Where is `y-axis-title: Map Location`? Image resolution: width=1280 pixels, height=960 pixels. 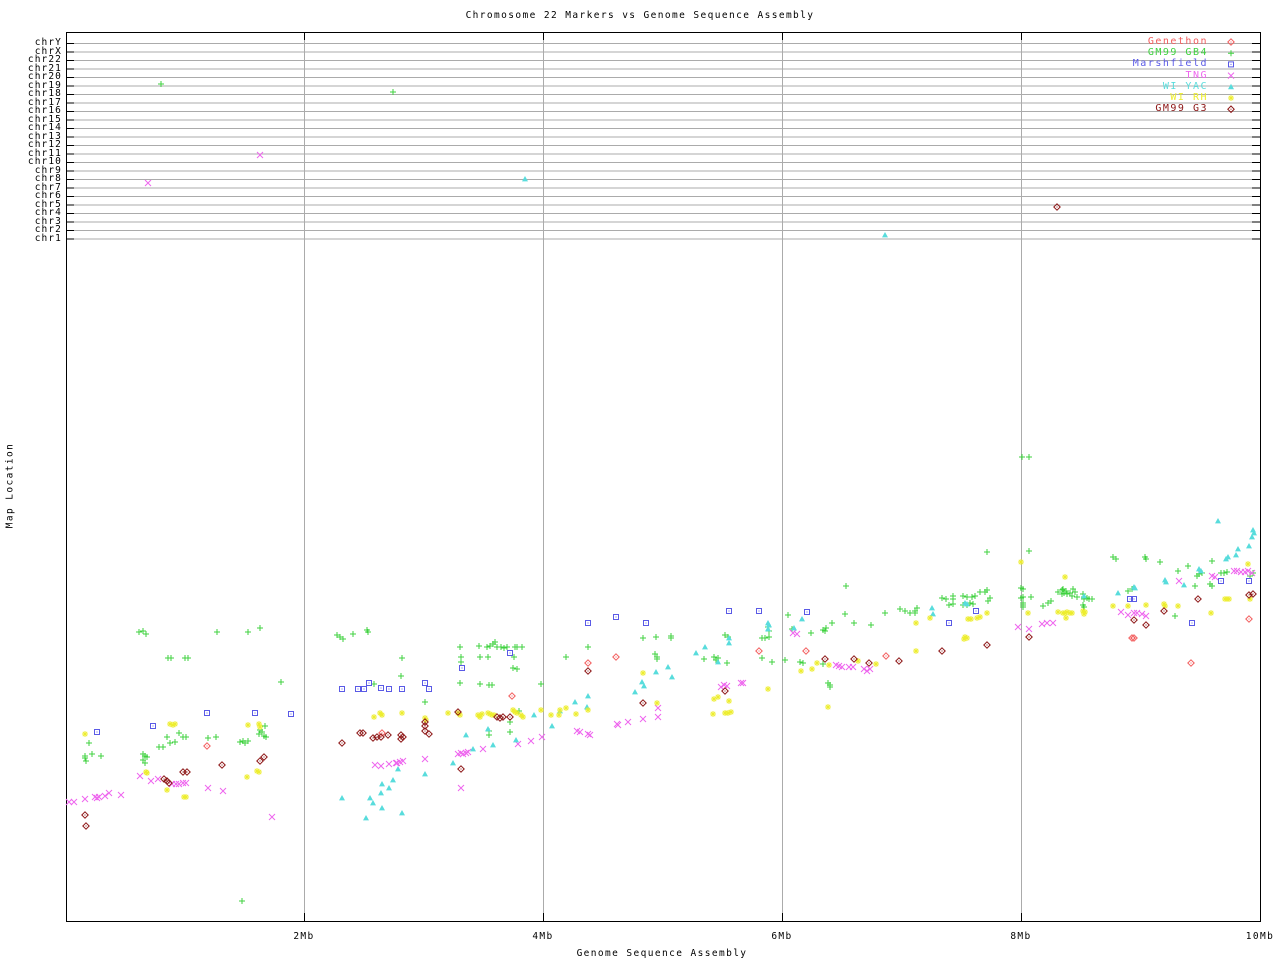
y-axis-title: Map Location is located at coordinates (10, 485).